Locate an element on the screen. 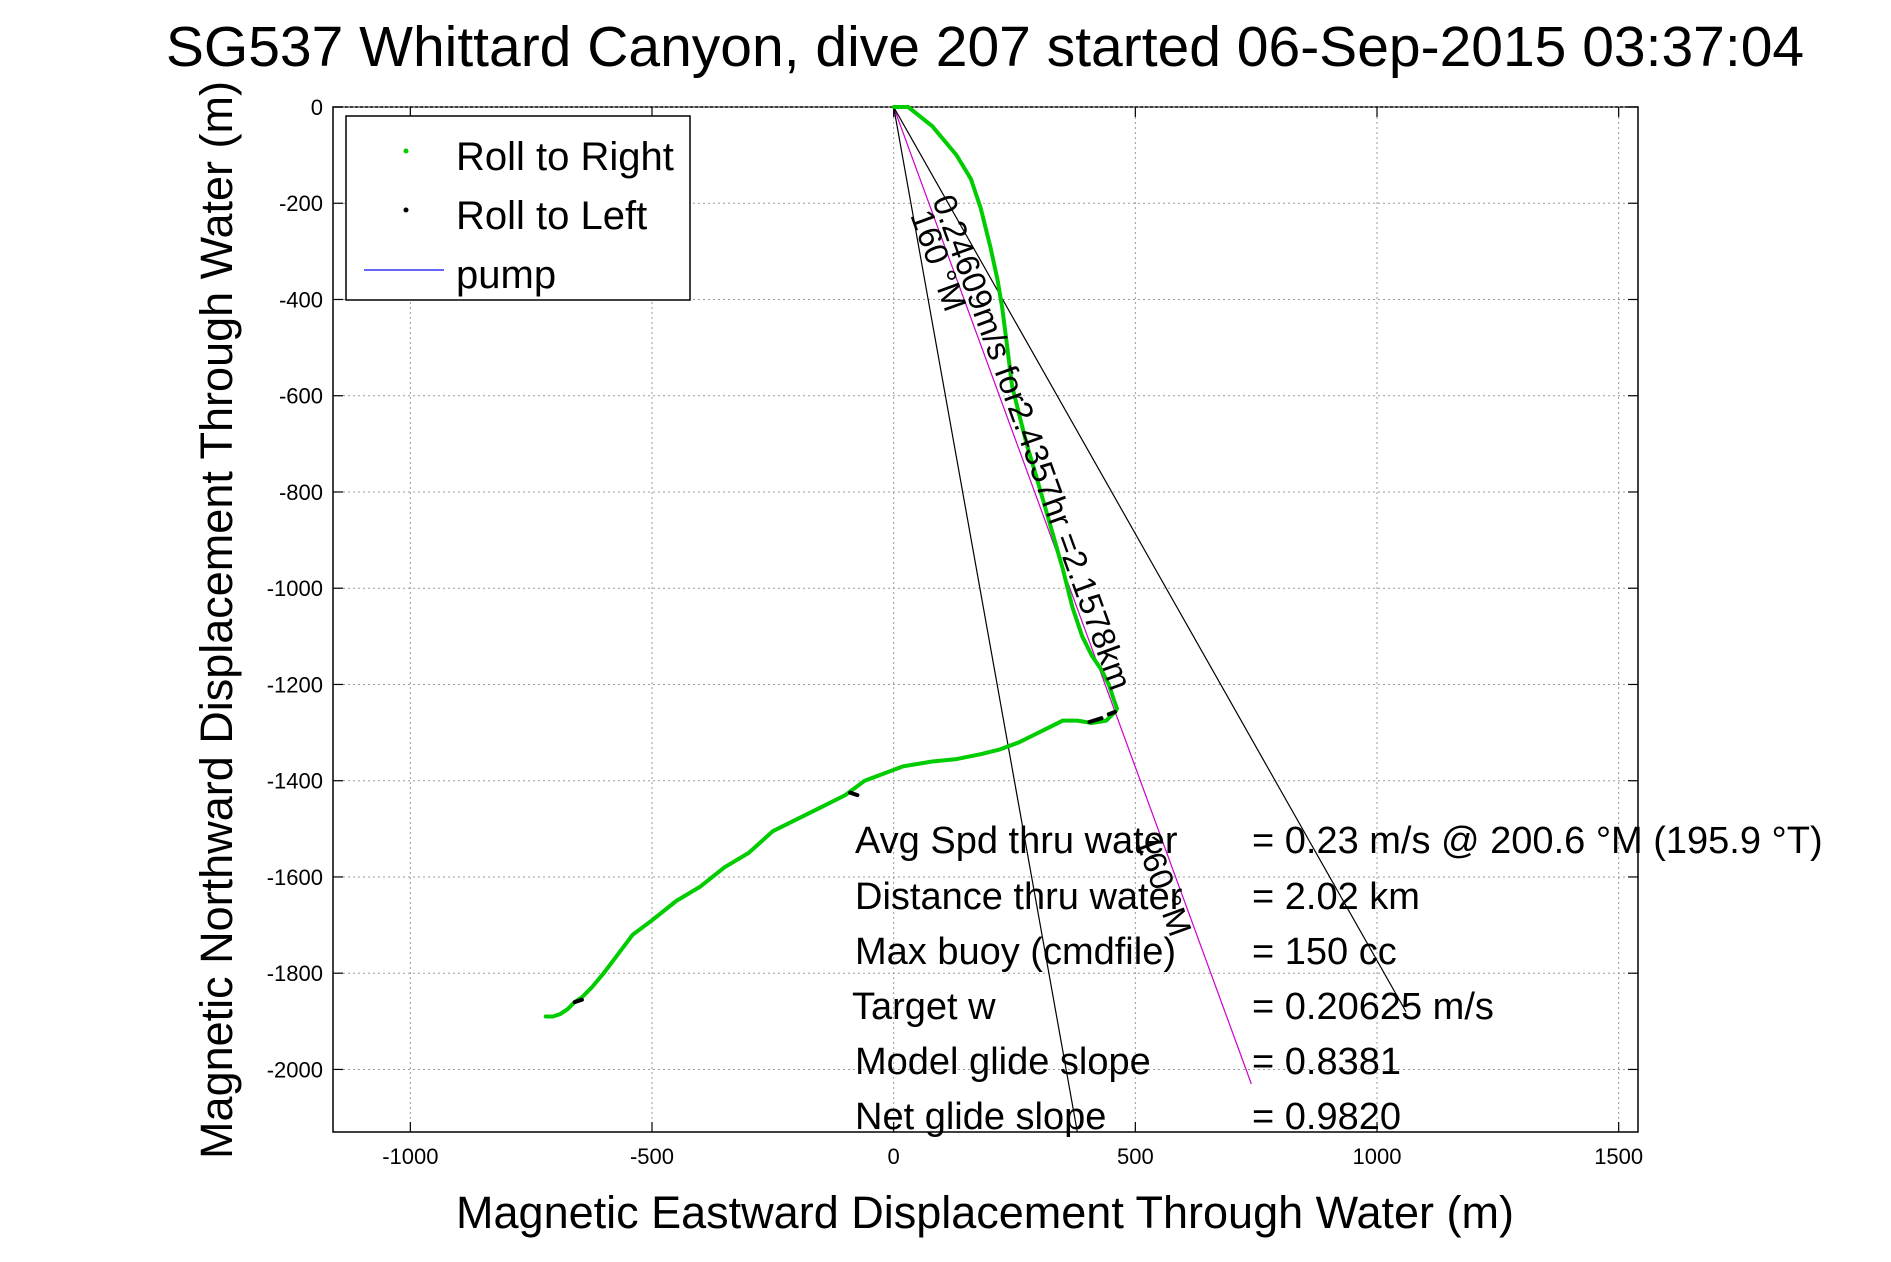  y-tick-label: -1000 is located at coordinates (295, 588).